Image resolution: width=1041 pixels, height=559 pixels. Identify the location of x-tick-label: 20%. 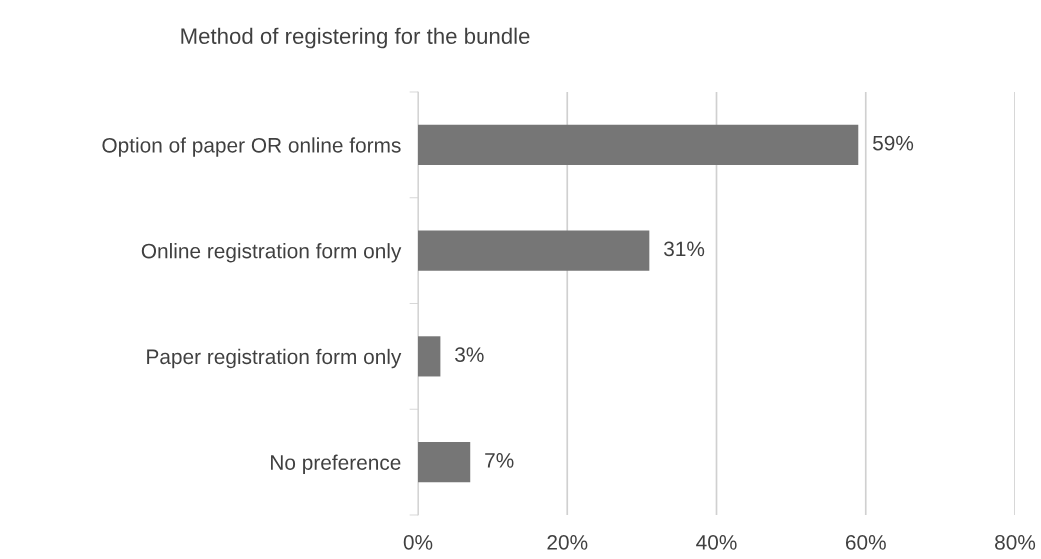
(567, 542).